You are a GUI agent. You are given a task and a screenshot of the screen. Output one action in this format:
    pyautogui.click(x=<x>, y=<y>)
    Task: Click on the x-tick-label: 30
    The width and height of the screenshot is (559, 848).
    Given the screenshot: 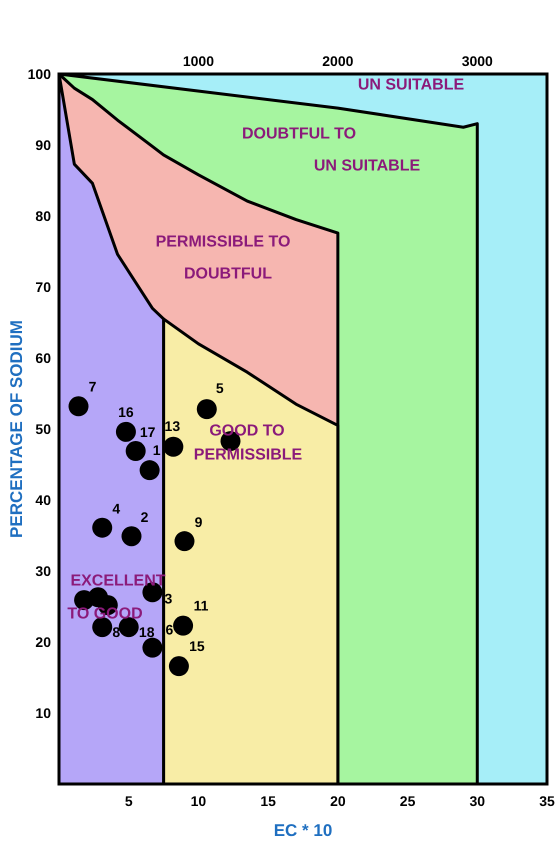 What is the action you would take?
    pyautogui.click(x=477, y=801)
    